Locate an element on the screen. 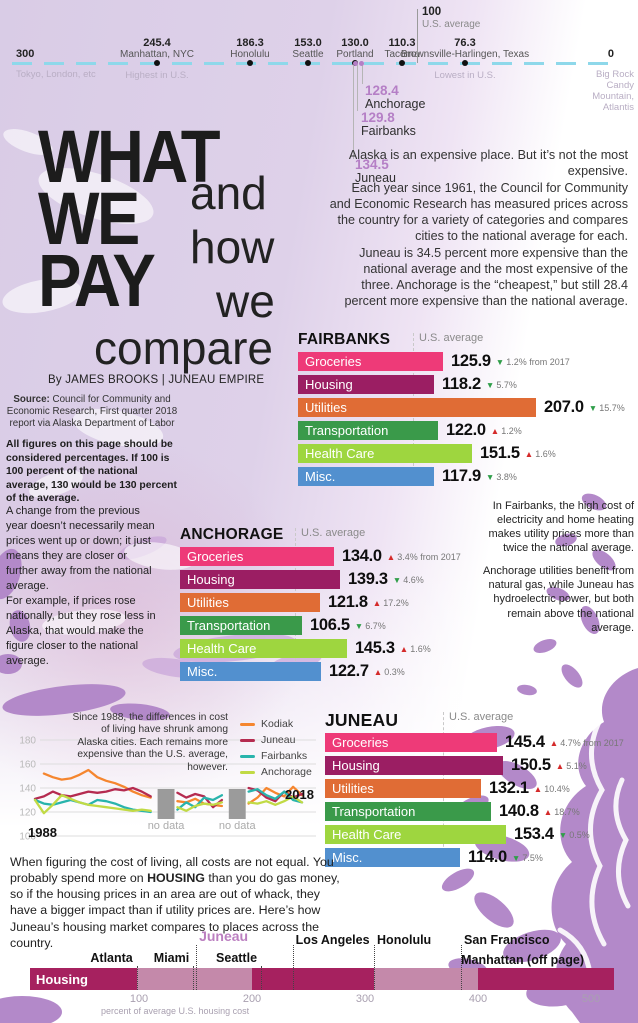  housing-city-label-juneau: Juneau is located at coordinates (224, 936).